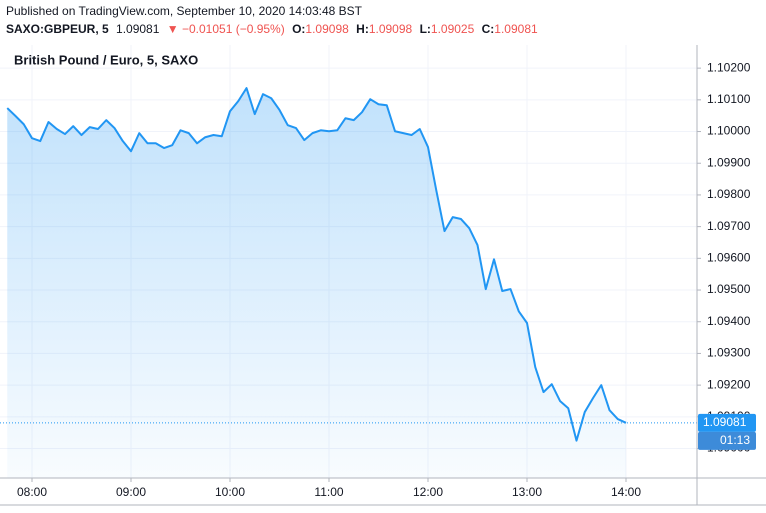 The height and width of the screenshot is (513, 766). What do you see at coordinates (626, 492) in the screenshot?
I see `x-tick-label: 14:00` at bounding box center [626, 492].